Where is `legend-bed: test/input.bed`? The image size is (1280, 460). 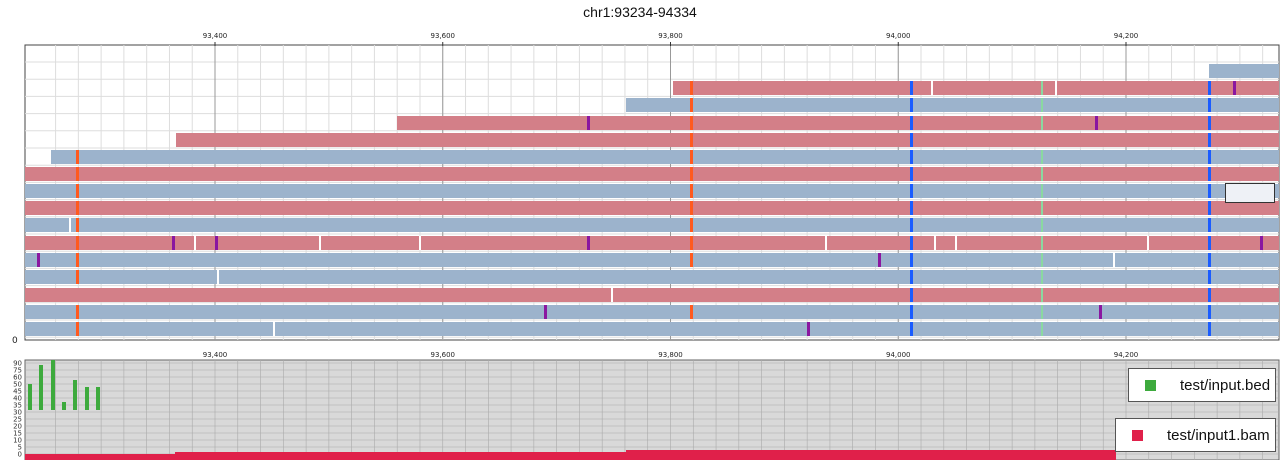 legend-bed: test/input.bed is located at coordinates (1202, 385).